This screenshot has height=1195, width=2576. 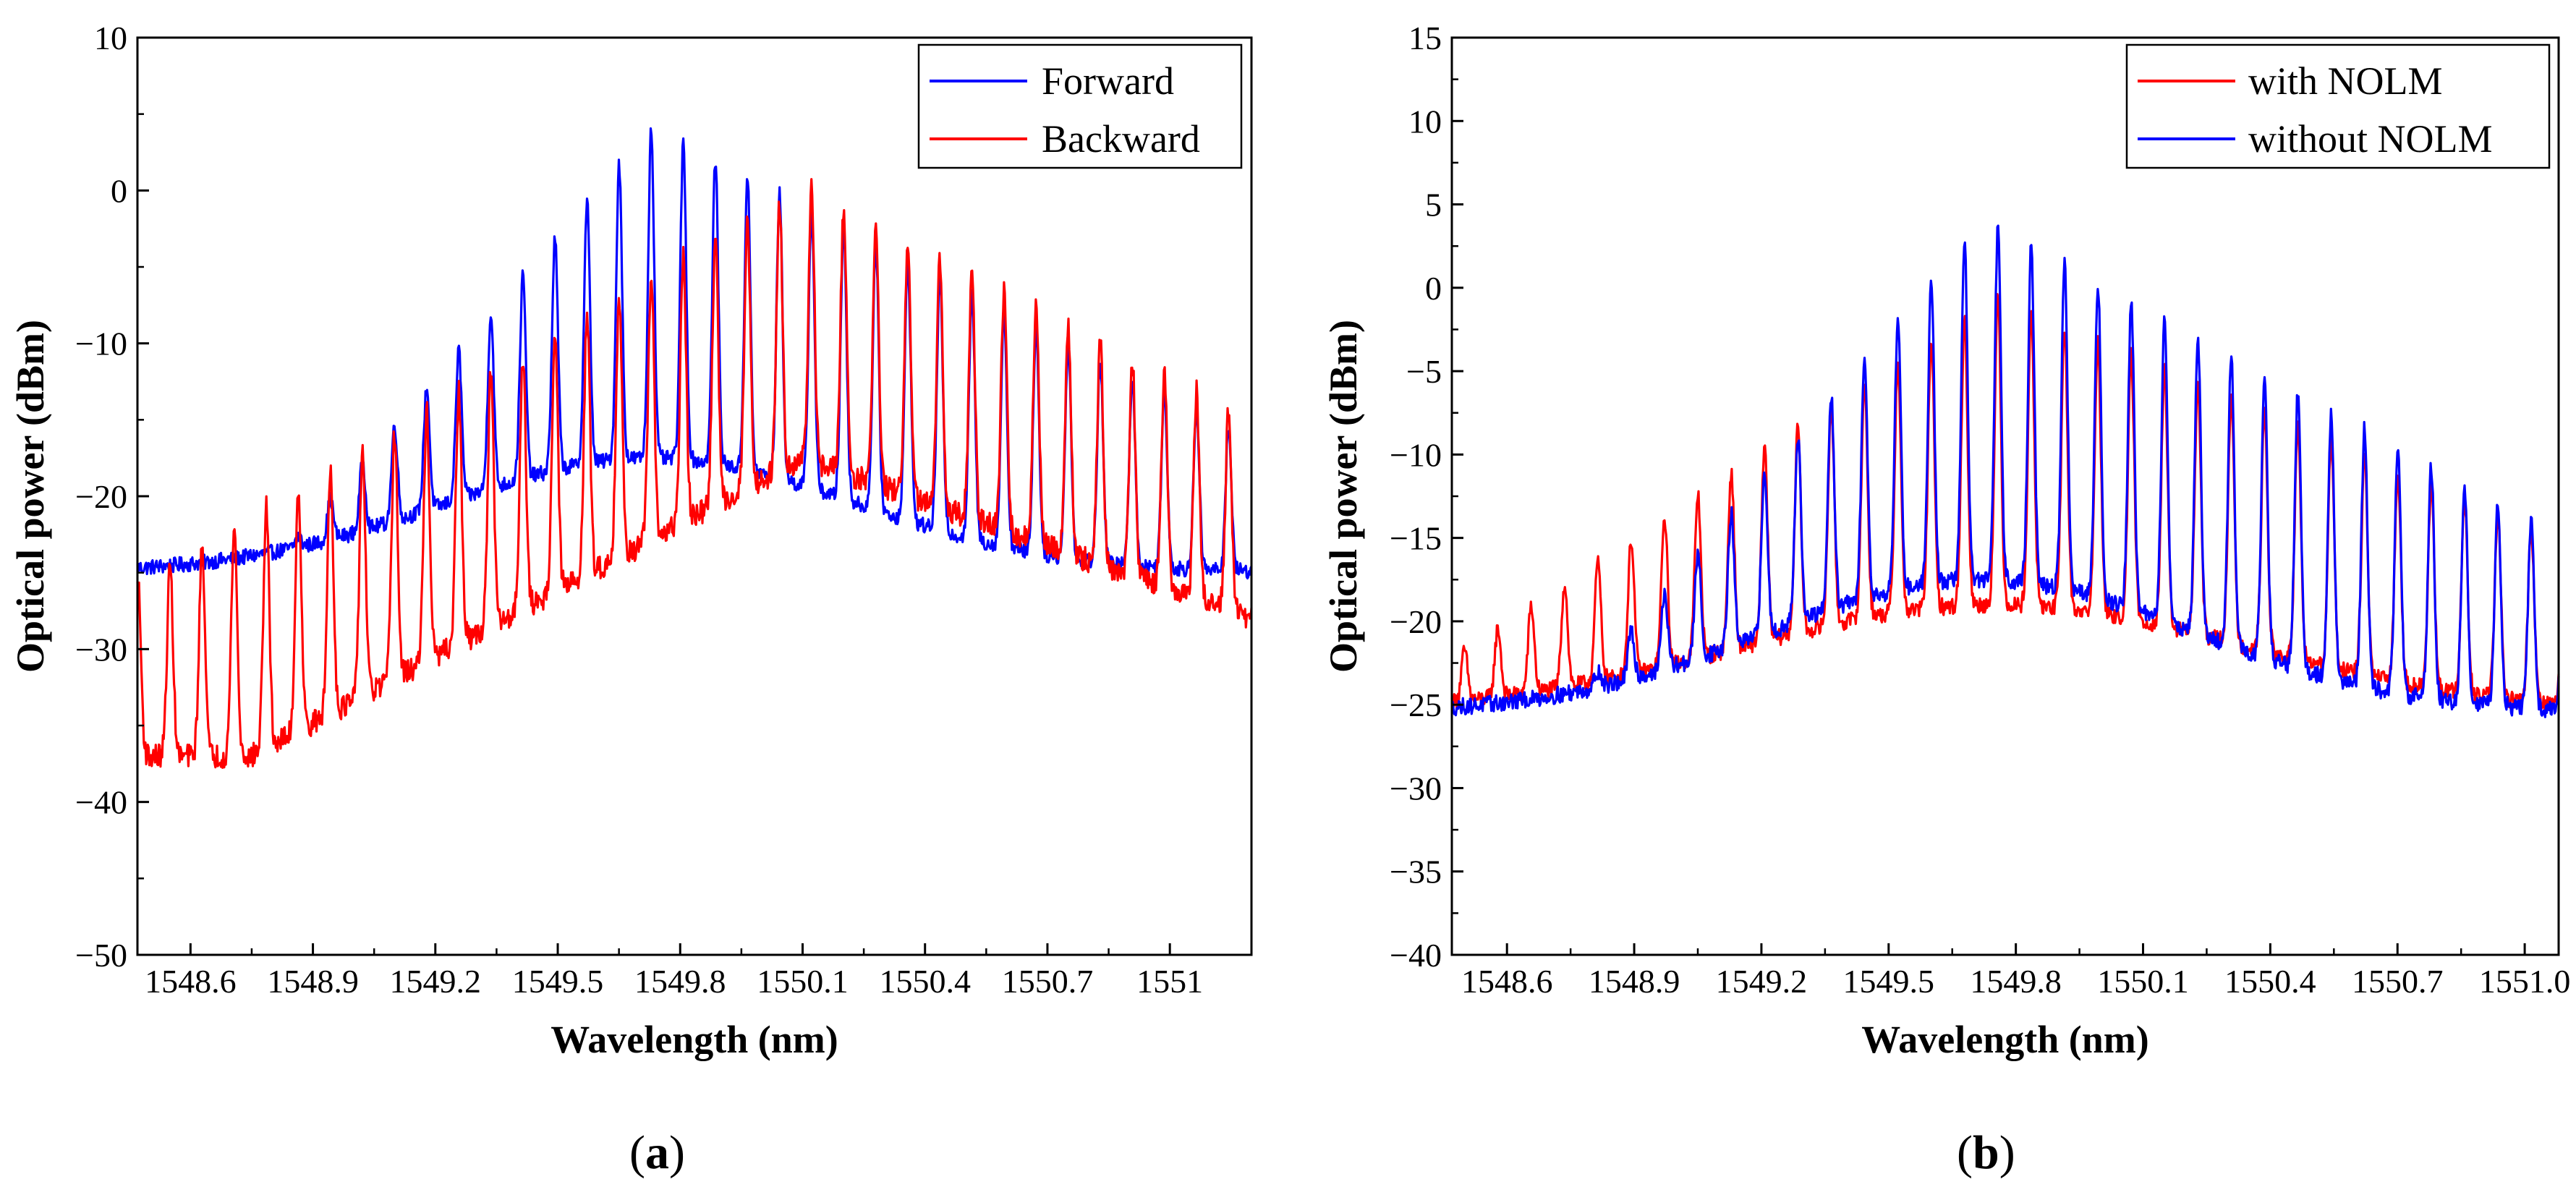 What do you see at coordinates (1108, 81) in the screenshot?
I see `legend-label-forward: Forward` at bounding box center [1108, 81].